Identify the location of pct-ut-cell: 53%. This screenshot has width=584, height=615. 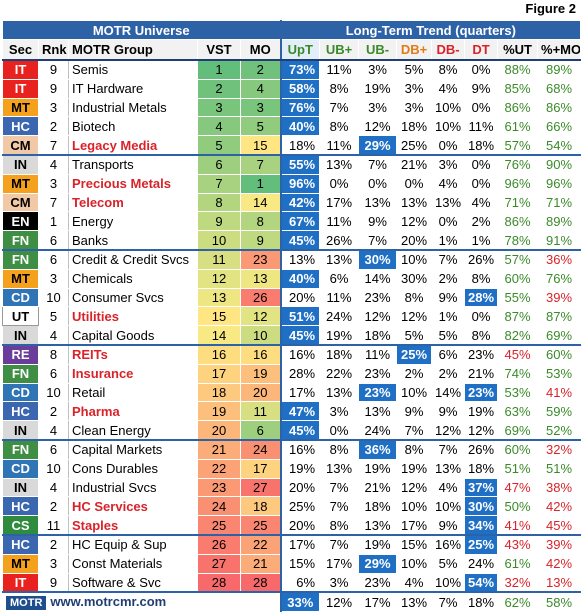
(518, 392).